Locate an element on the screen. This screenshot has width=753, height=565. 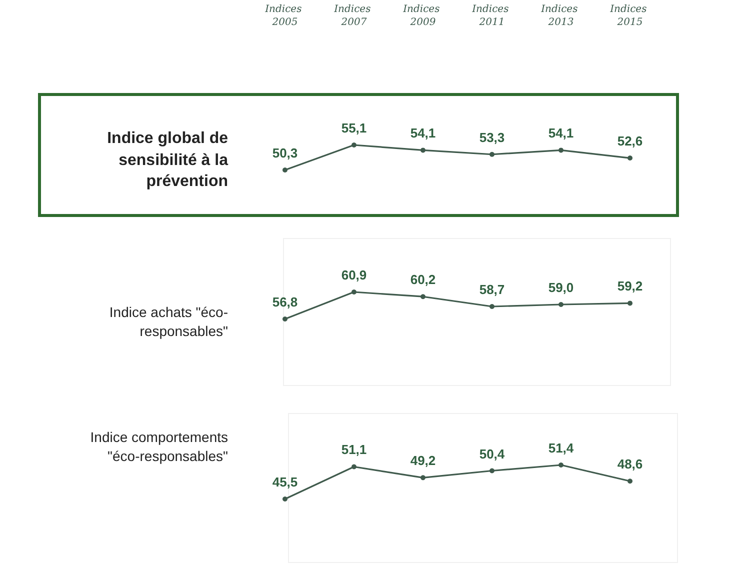
text: Indice achats "éco-responsables" is located at coordinates (168, 322).